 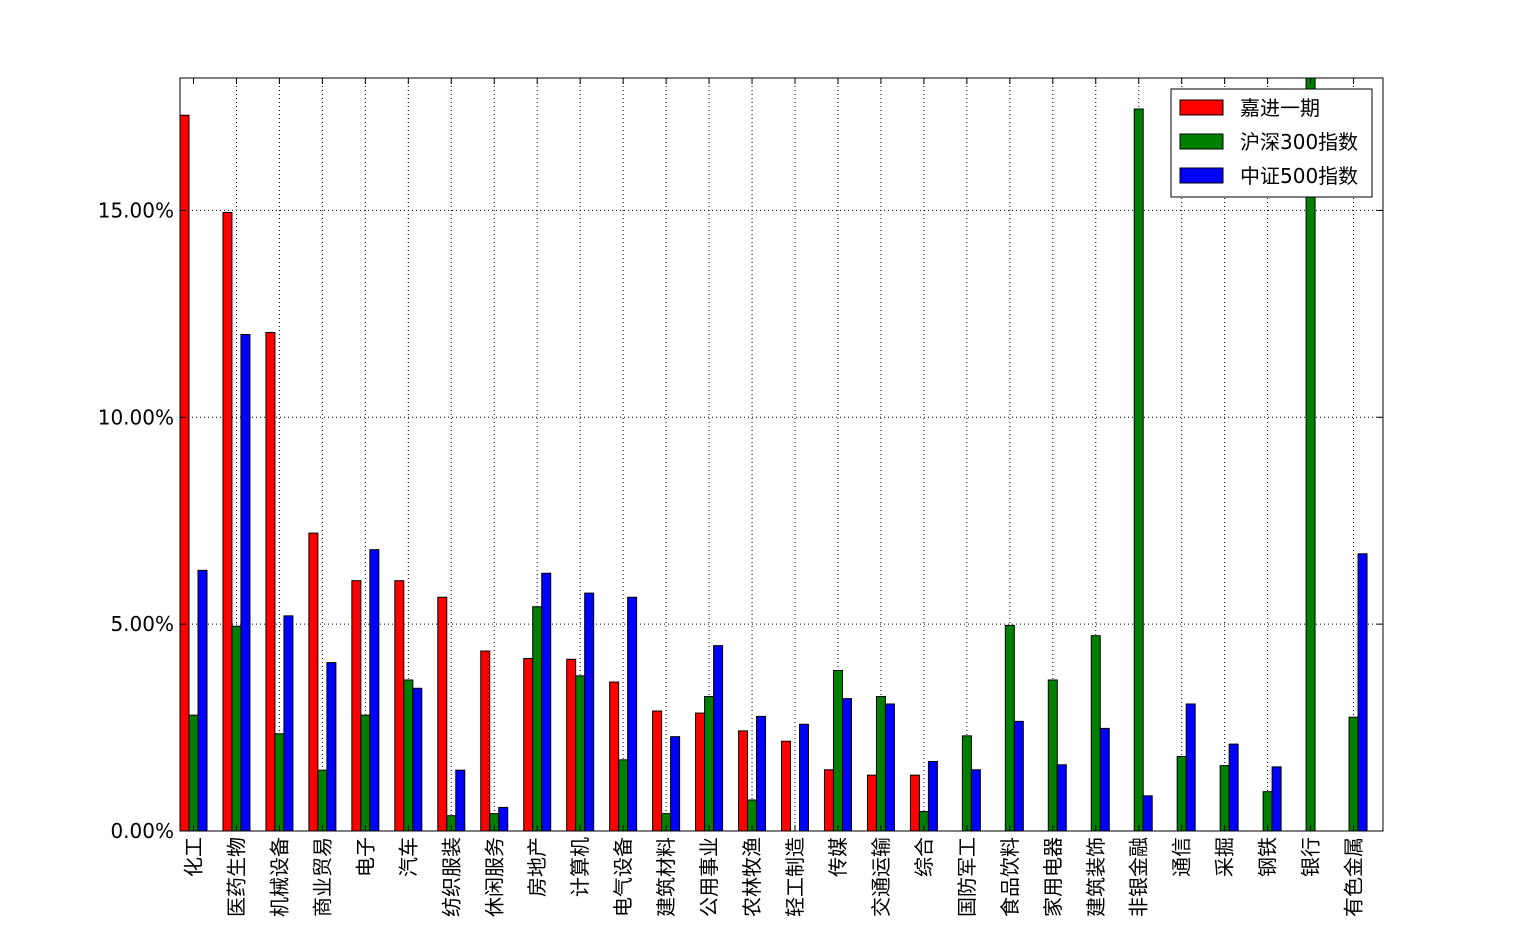 What do you see at coordinates (709, 877) in the screenshot?
I see `x-tick-label: 公用事业` at bounding box center [709, 877].